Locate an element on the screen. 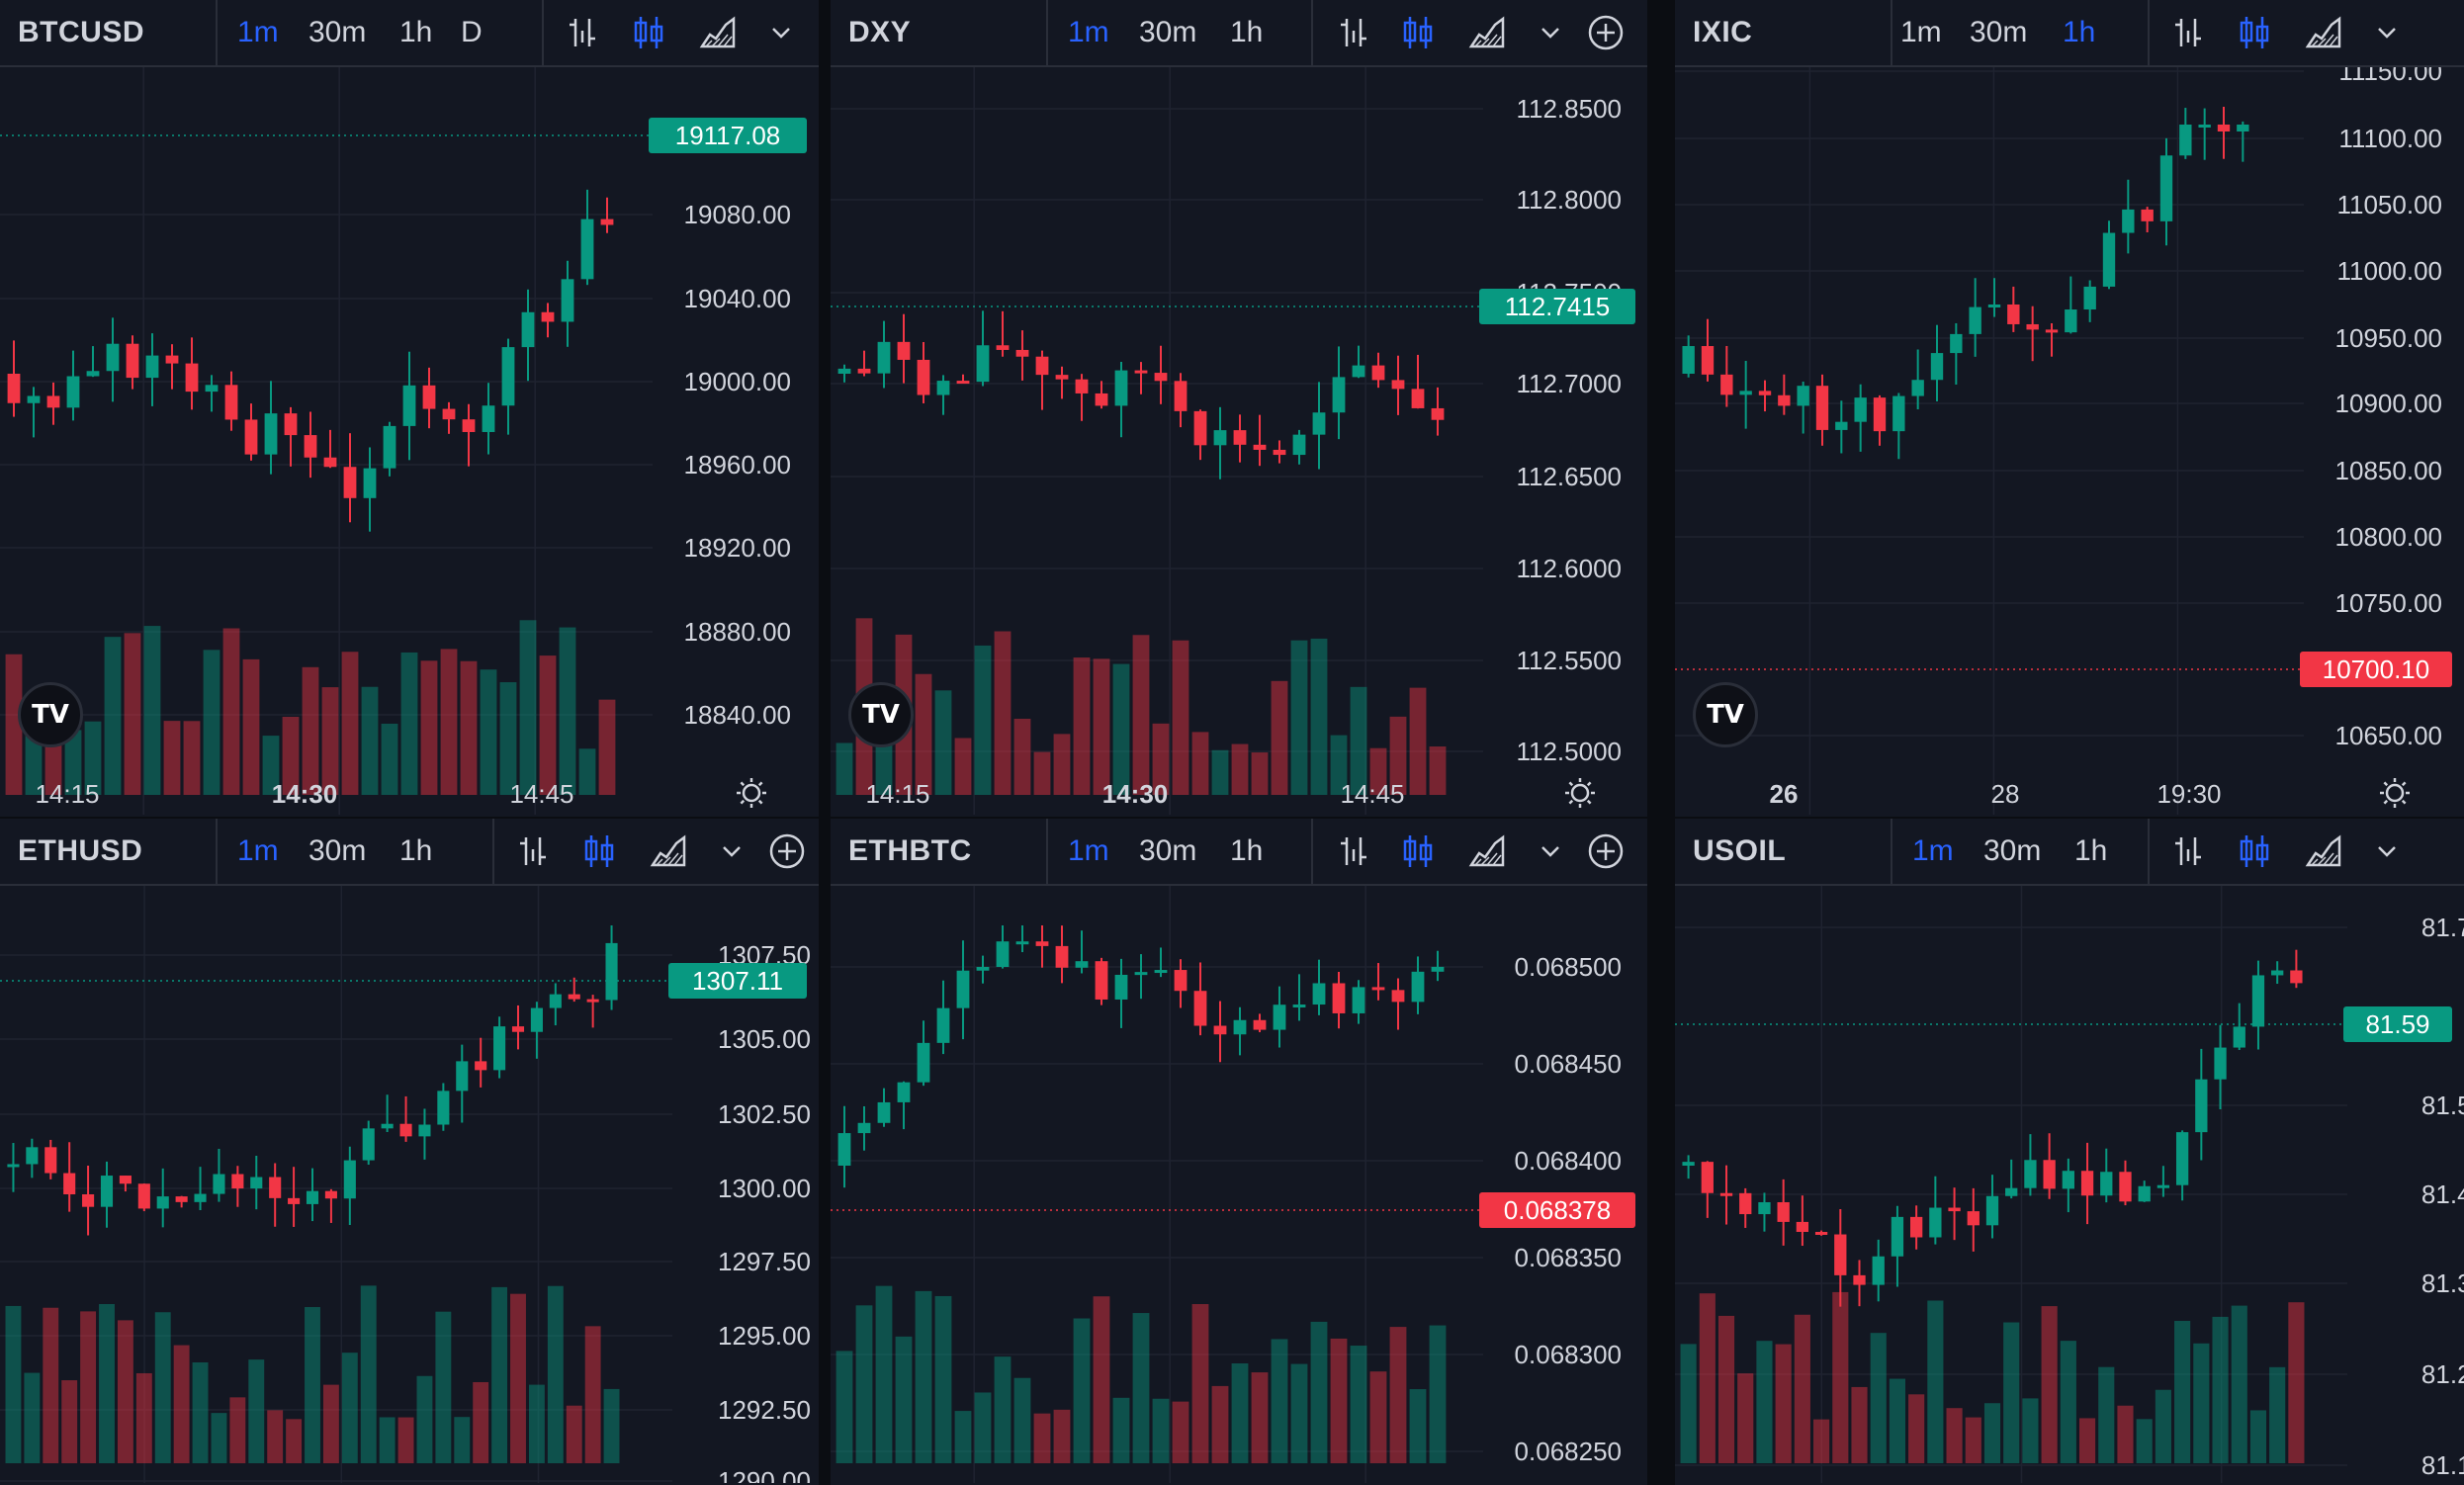  symbol-name: USOIL is located at coordinates (1740, 850).